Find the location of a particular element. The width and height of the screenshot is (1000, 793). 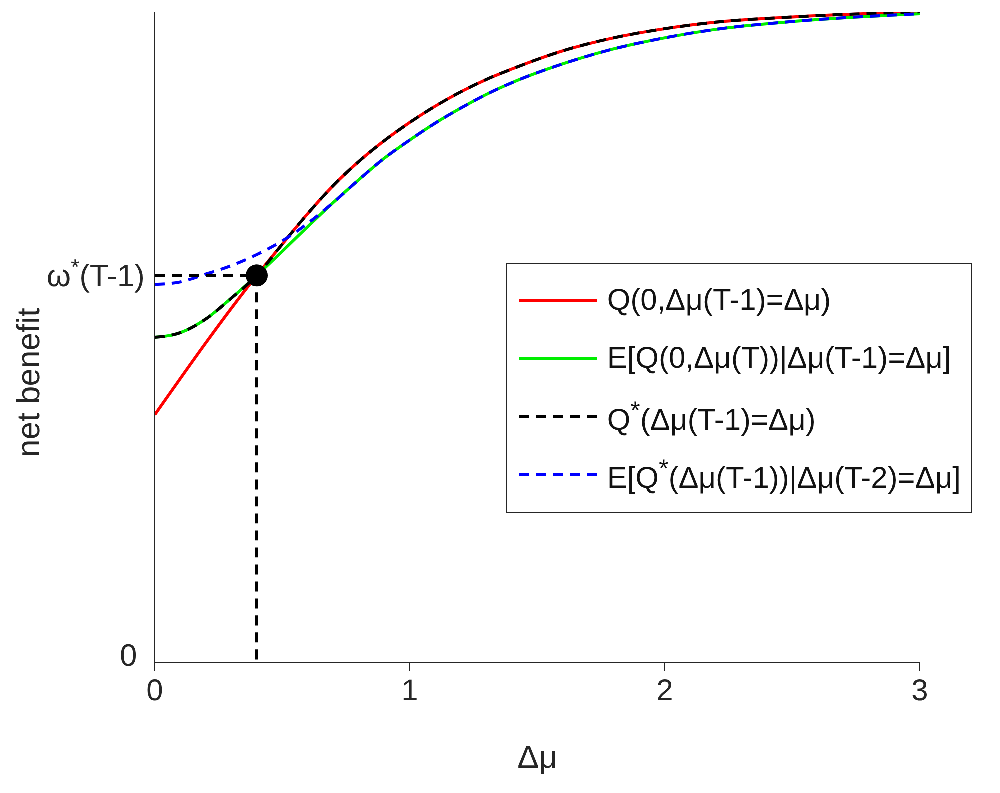

y-axis-title: net benefit is located at coordinates (28, 383).